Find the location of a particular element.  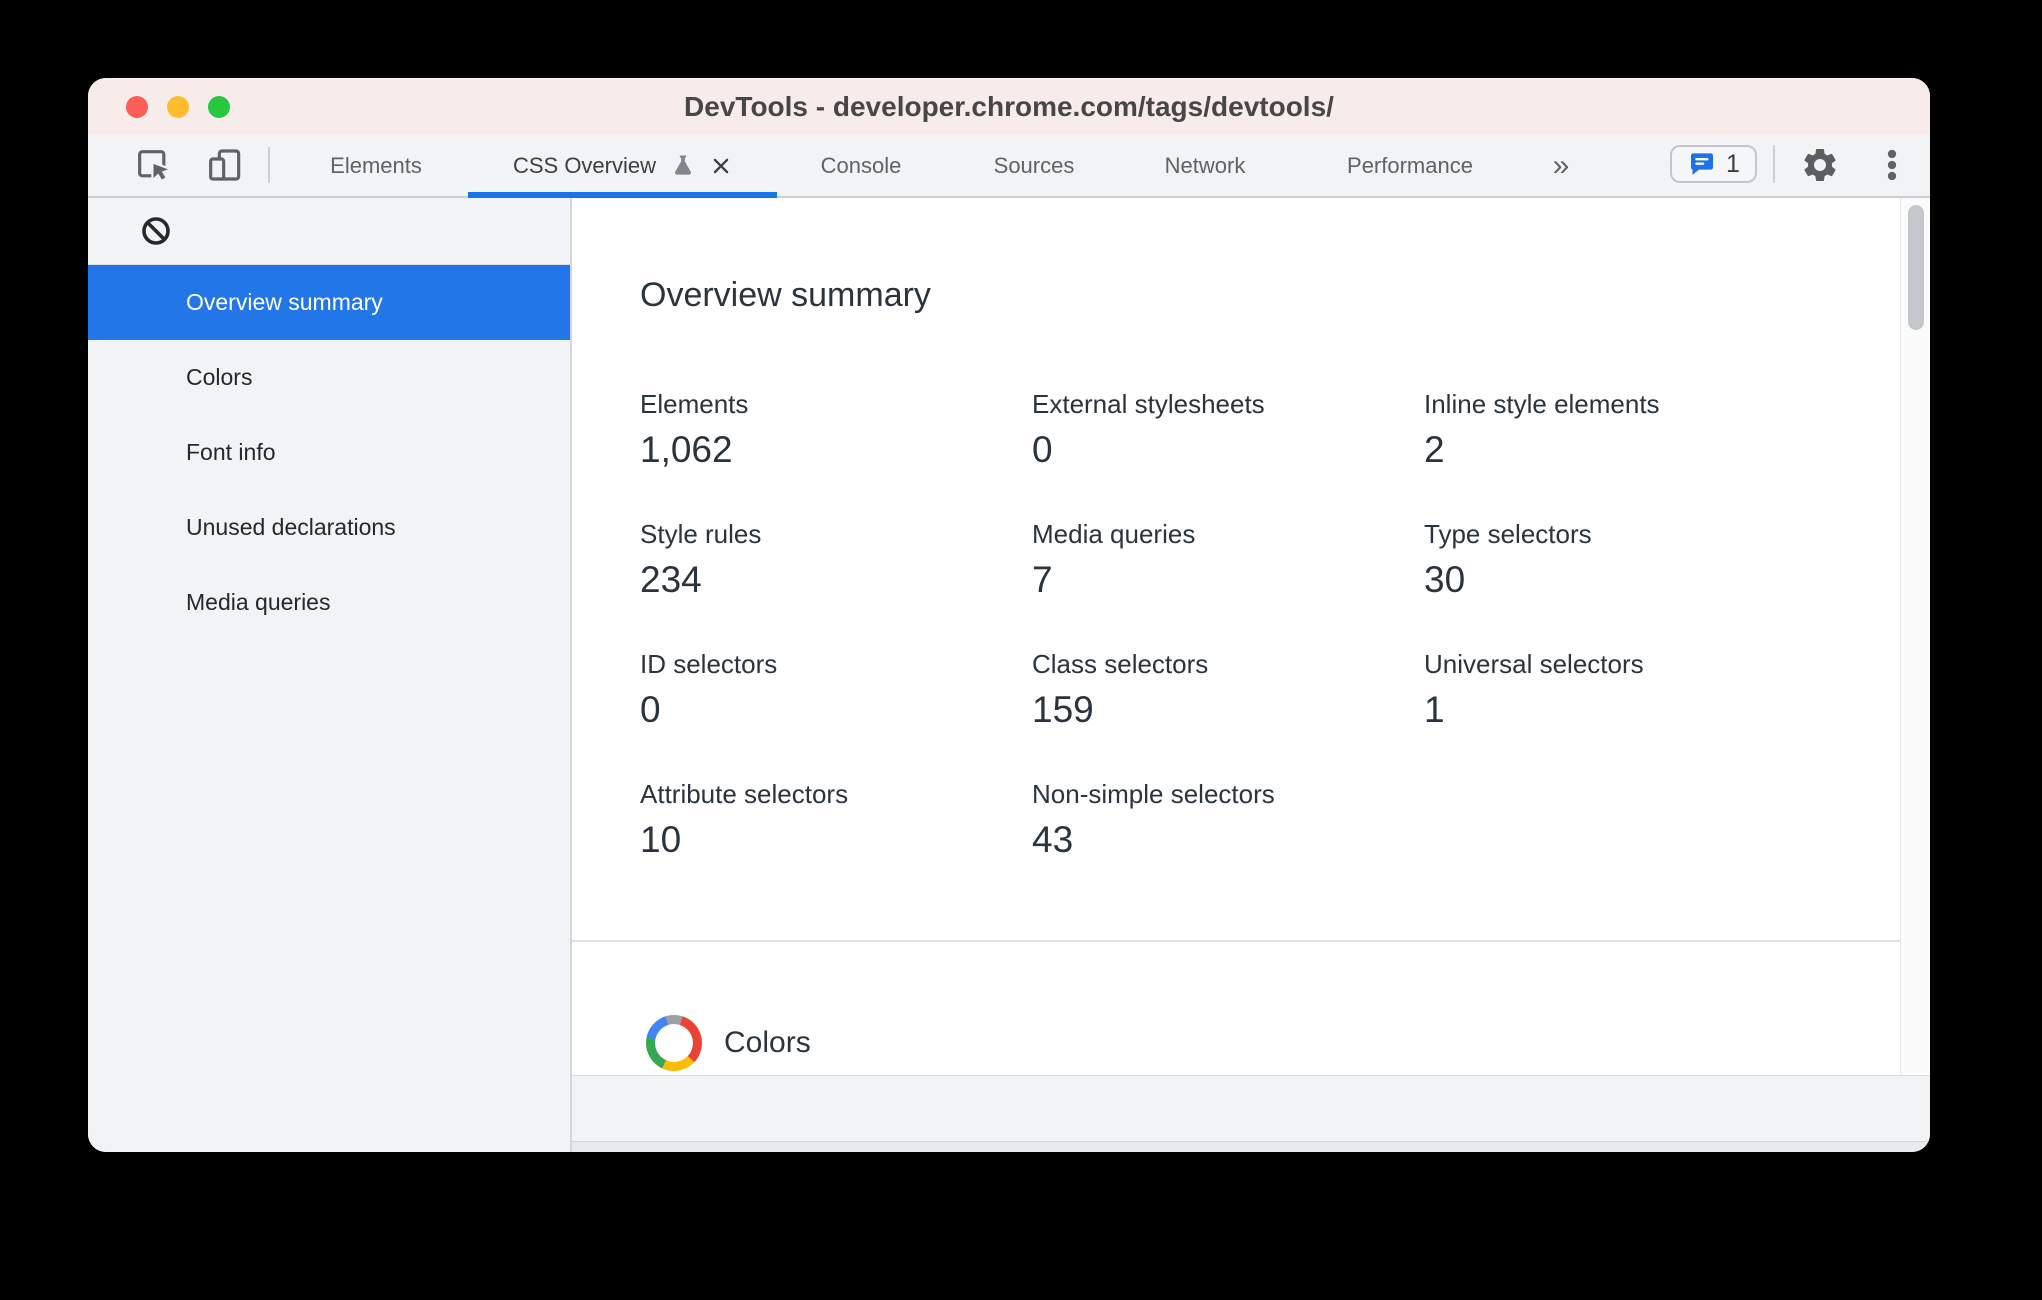

stat-card: Inline style elements 2 is located at coordinates (1620, 430).